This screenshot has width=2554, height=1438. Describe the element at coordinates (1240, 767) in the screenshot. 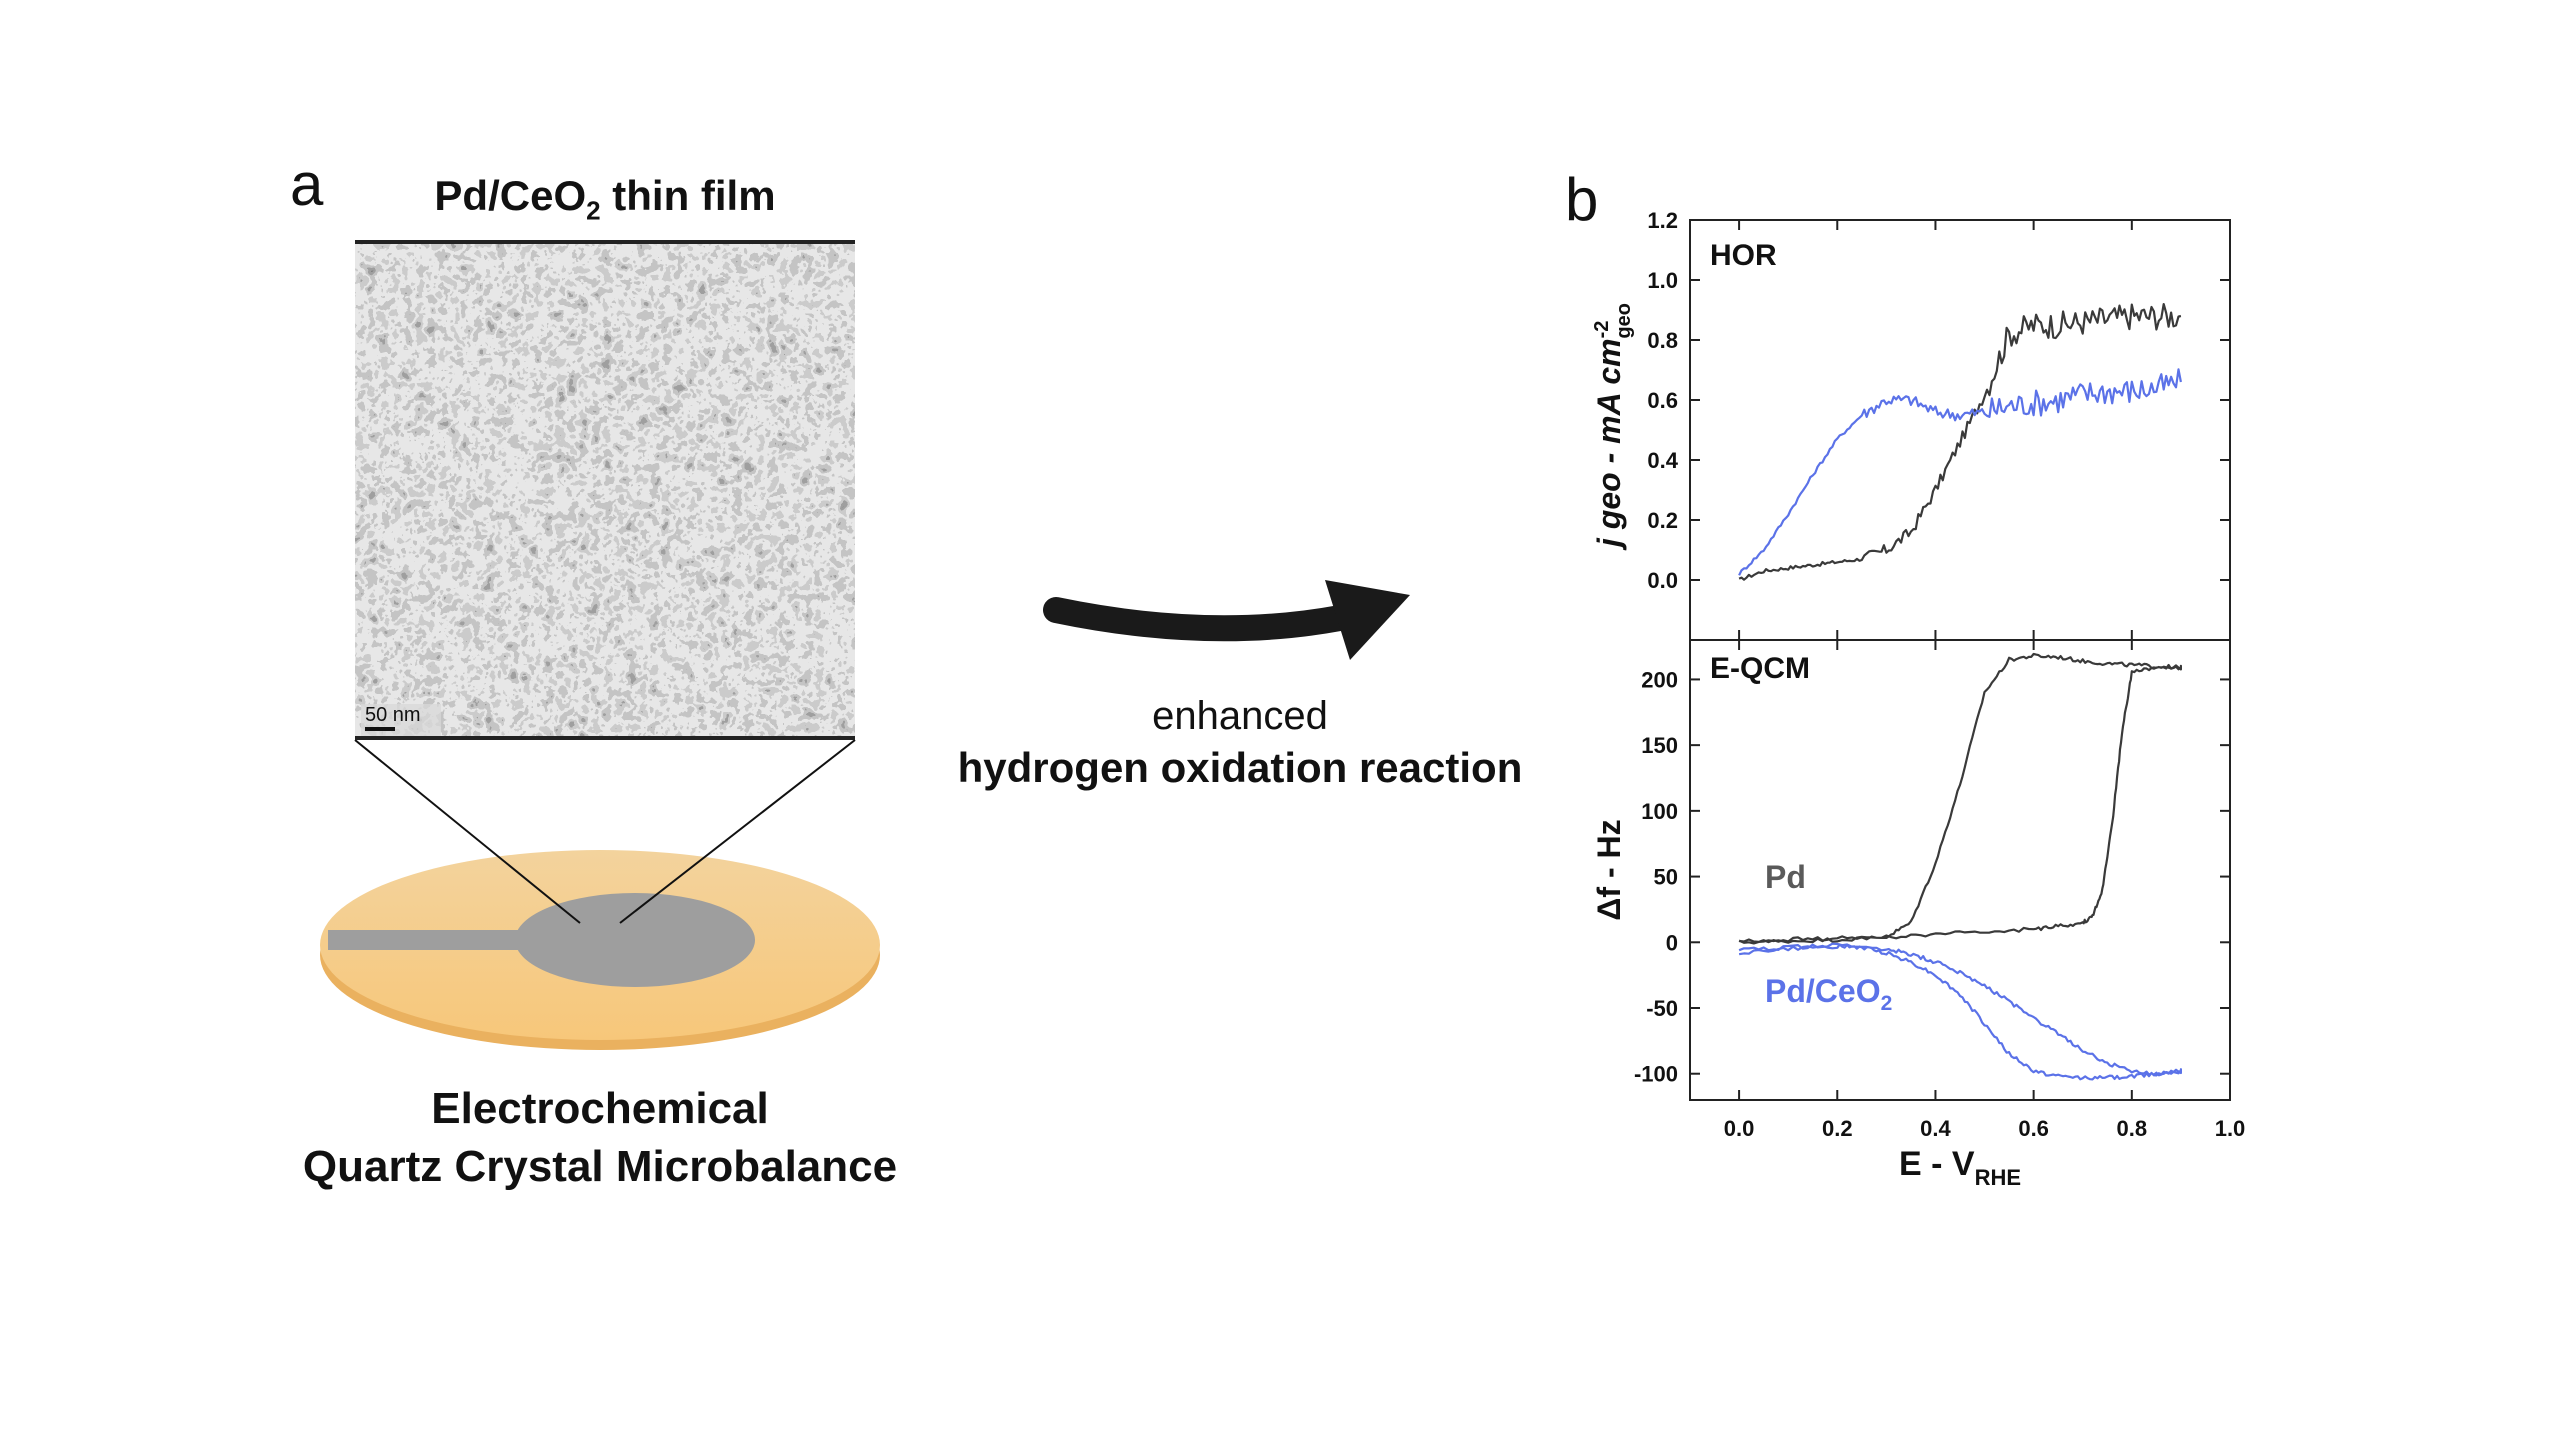

I see `arrow-caption-line2: hydrogen oxidation reaction` at that location.